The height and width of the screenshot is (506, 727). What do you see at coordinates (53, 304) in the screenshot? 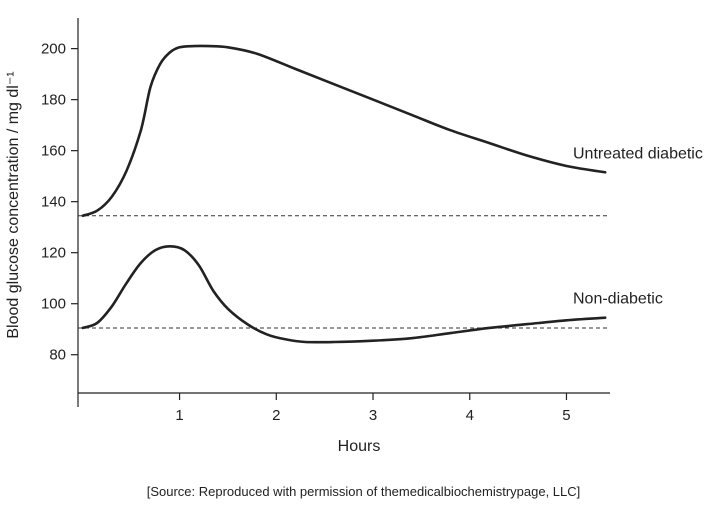
I see `y-tick-label-100: 100` at bounding box center [53, 304].